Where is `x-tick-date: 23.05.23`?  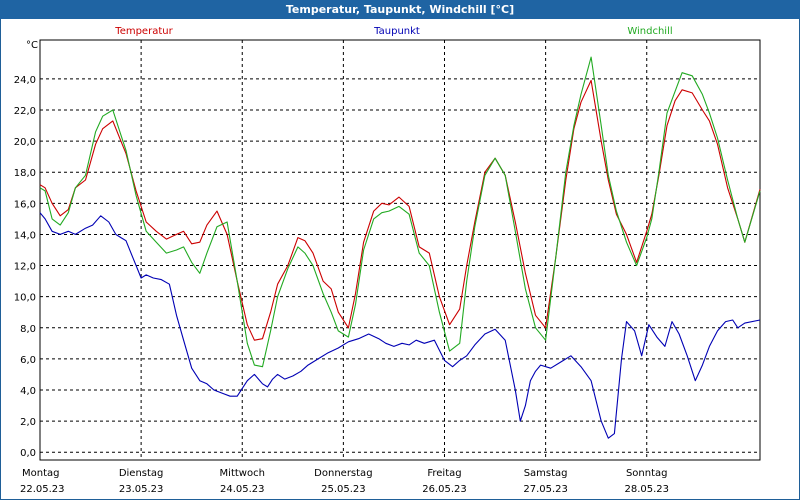 x-tick-date: 23.05.23 is located at coordinates (141, 489).